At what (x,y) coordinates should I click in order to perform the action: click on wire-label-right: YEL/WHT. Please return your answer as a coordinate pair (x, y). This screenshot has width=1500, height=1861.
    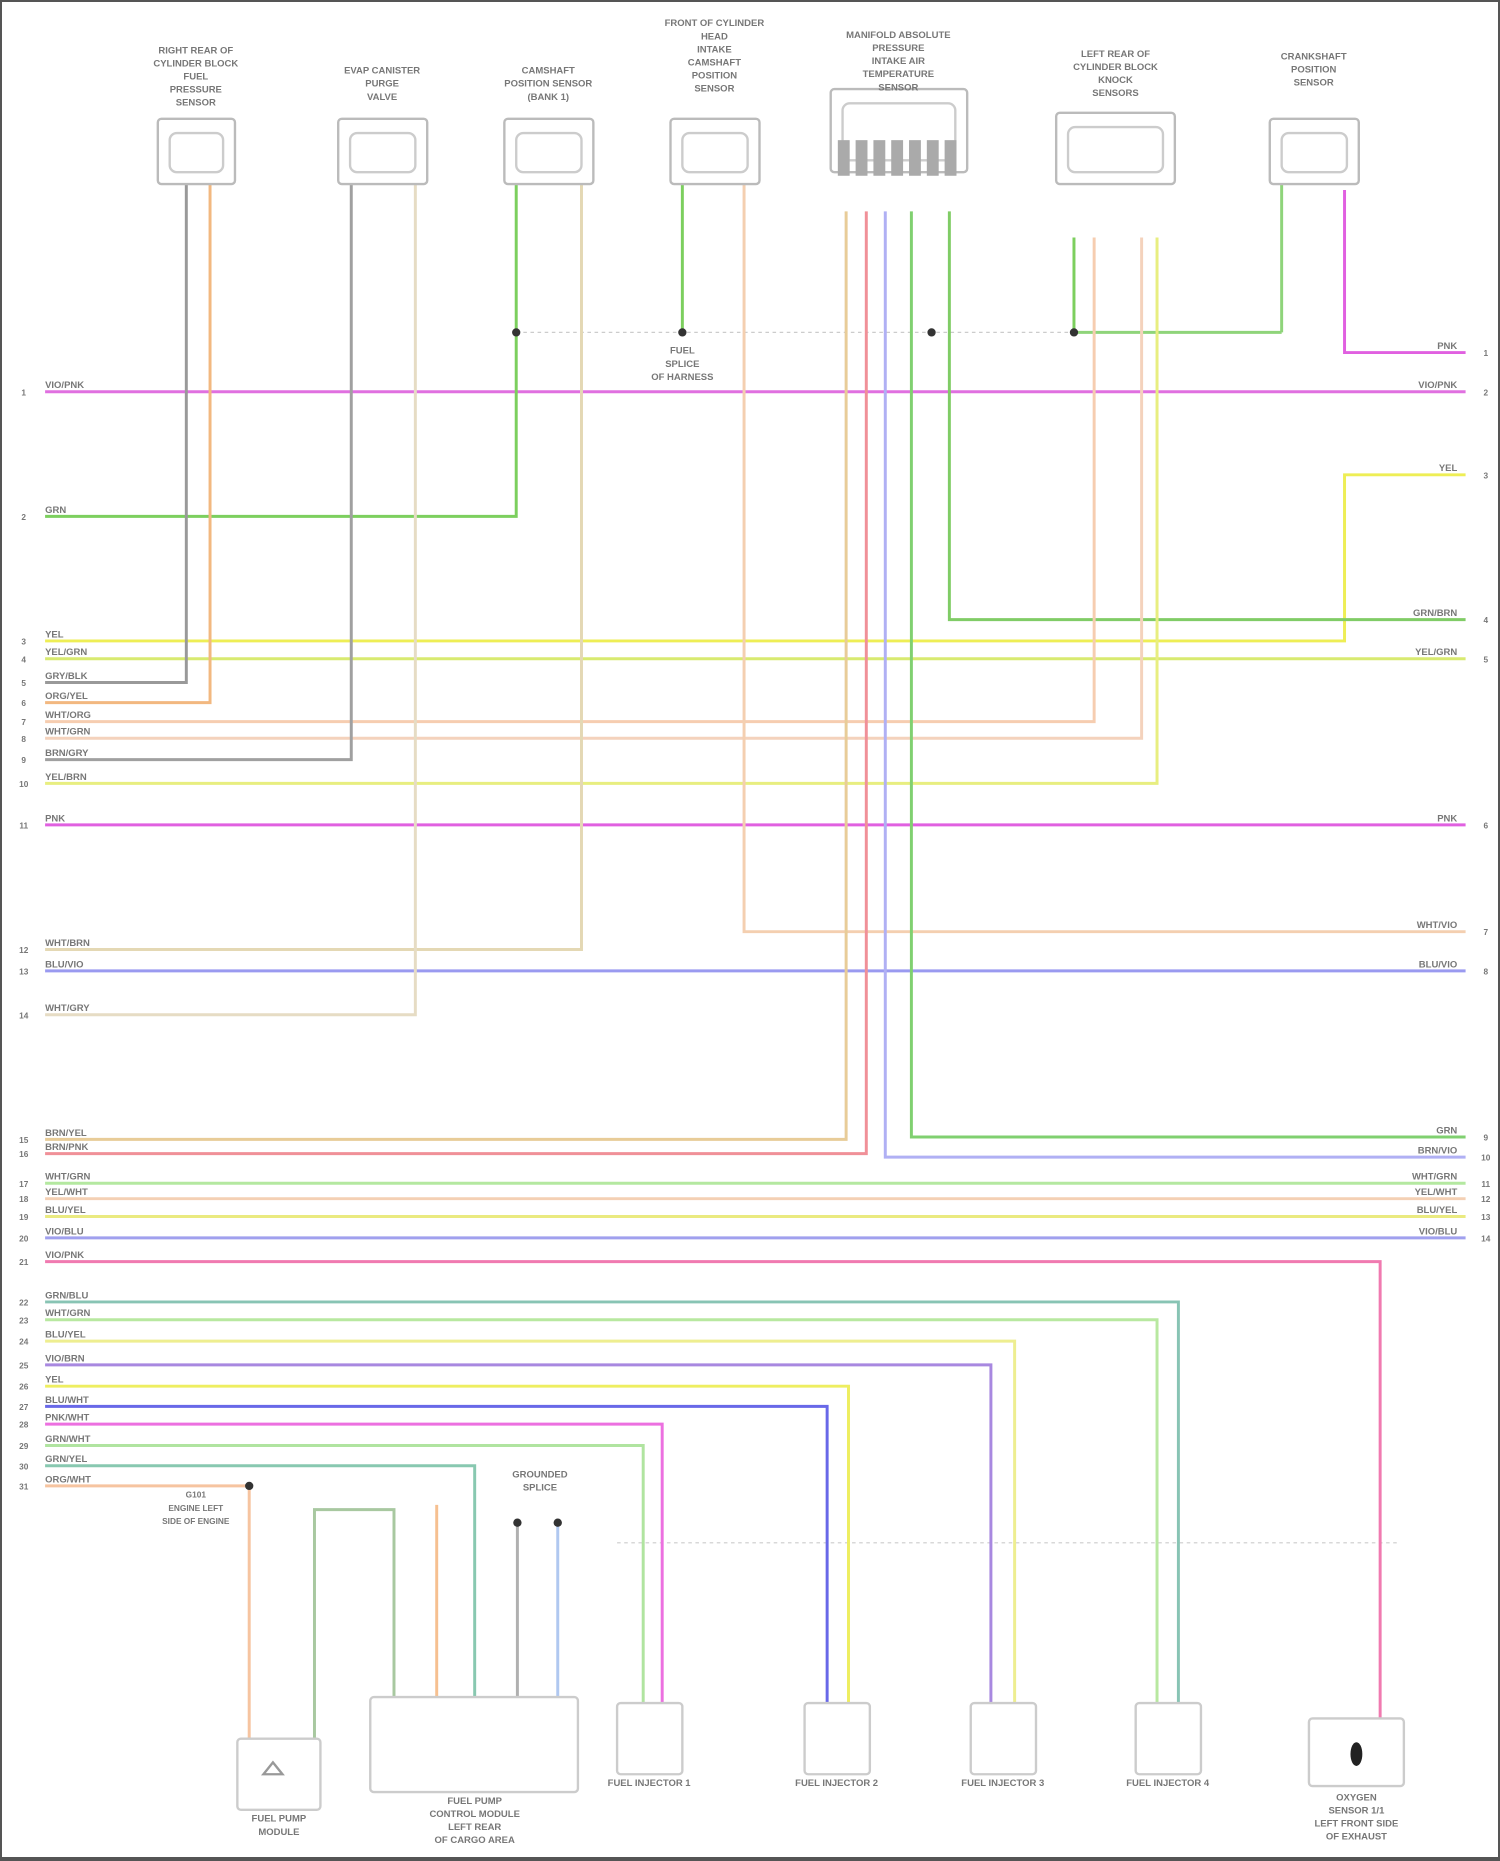
    Looking at the image, I should click on (1436, 1192).